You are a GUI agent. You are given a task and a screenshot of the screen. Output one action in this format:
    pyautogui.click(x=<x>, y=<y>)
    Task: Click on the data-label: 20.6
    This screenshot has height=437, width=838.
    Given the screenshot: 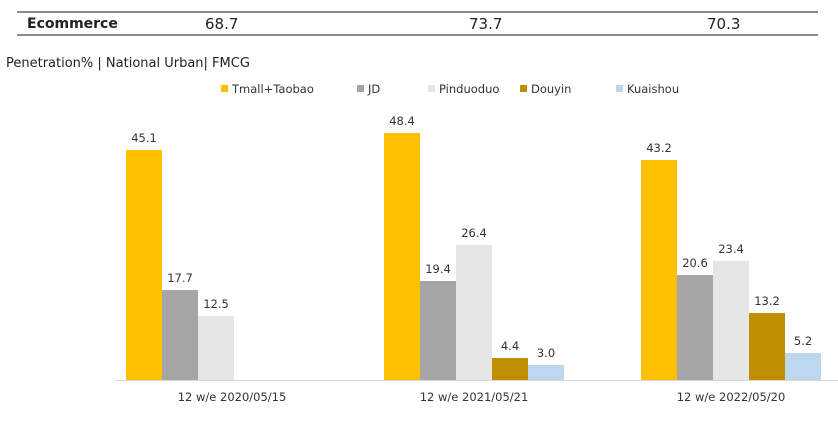 What is the action you would take?
    pyautogui.click(x=695, y=263)
    